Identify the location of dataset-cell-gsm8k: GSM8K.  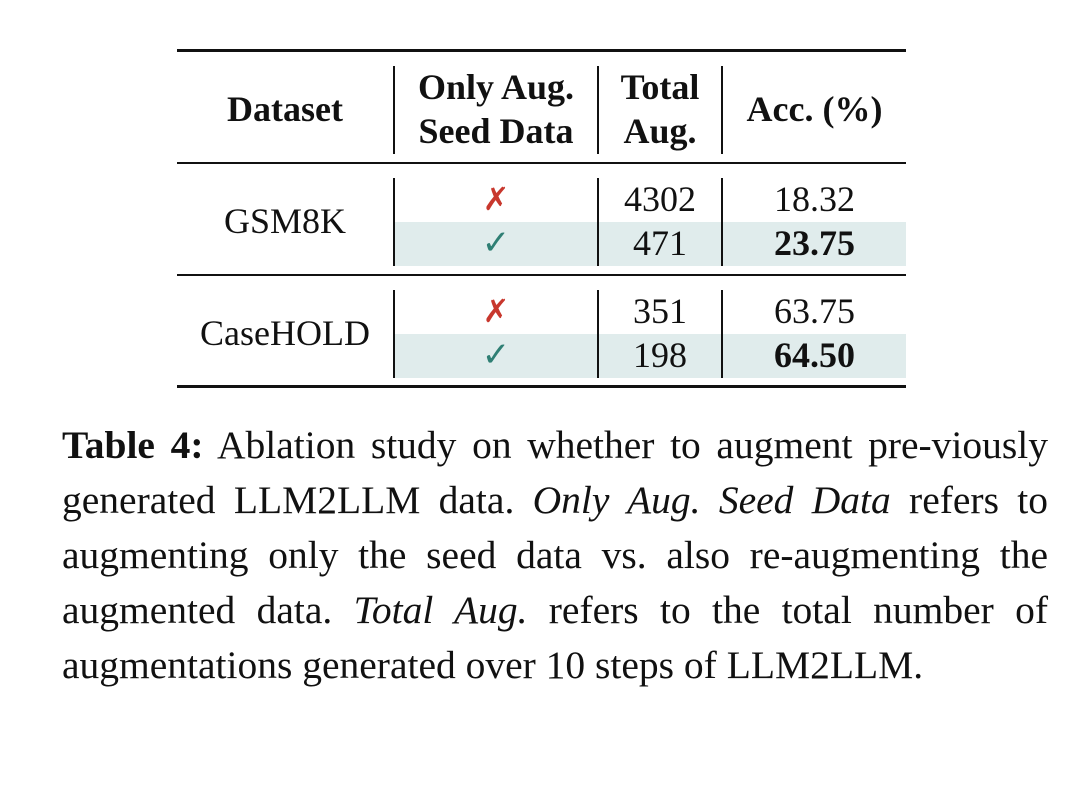
(285, 221).